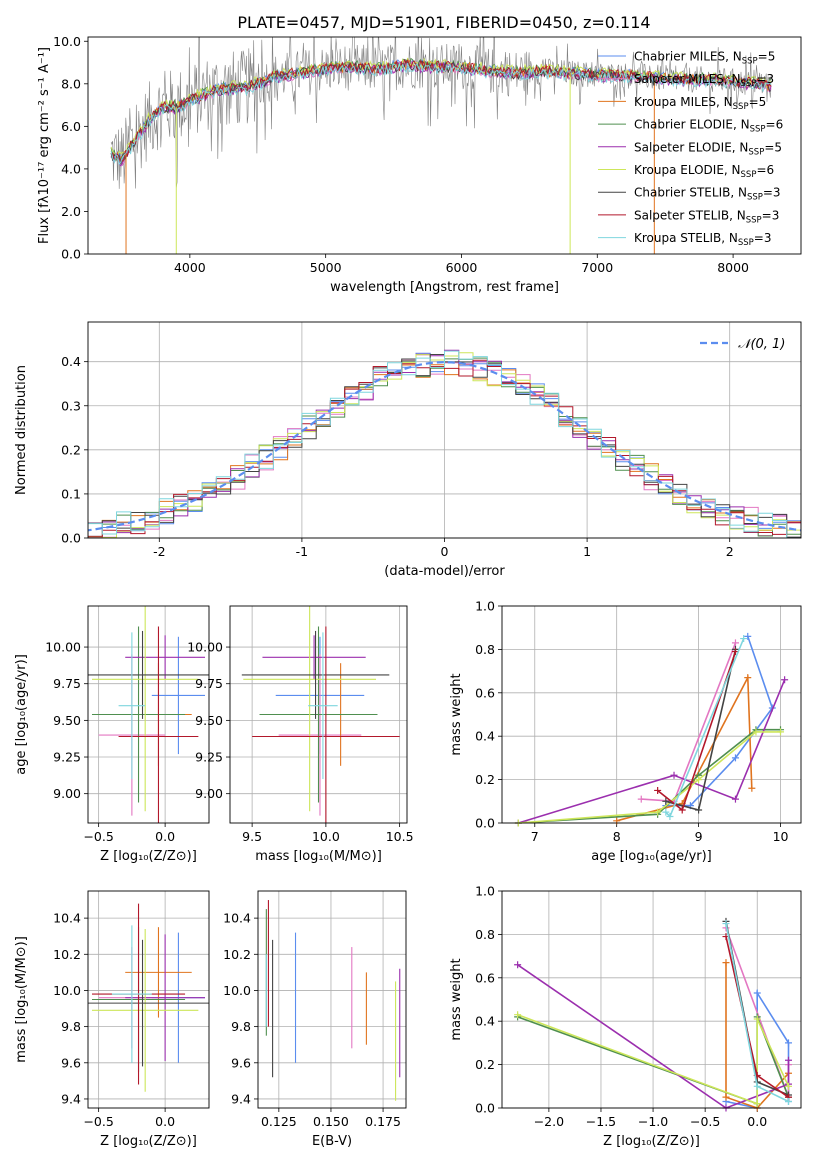 This screenshot has width=819, height=1174. What do you see at coordinates (98, 1121) in the screenshot?
I see `mass_vs_Z-xtick-label: −0.5` at bounding box center [98, 1121].